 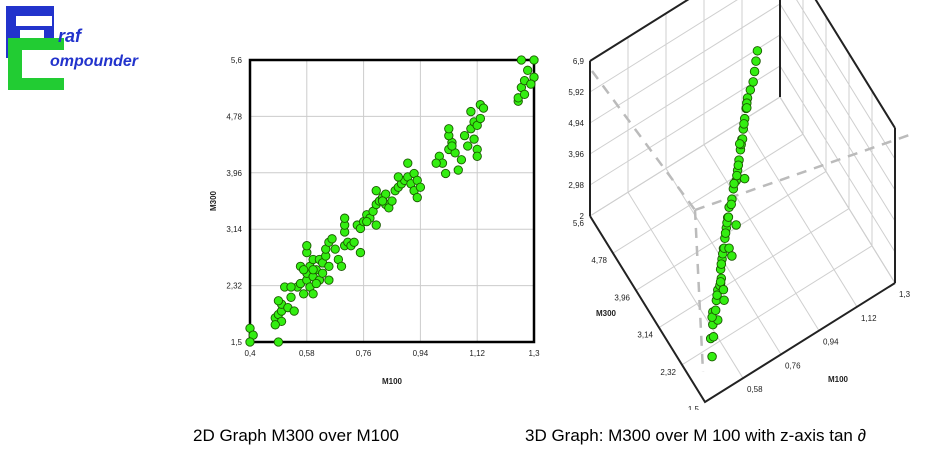 I want to click on y-axis-label: M300, so click(x=606, y=313).